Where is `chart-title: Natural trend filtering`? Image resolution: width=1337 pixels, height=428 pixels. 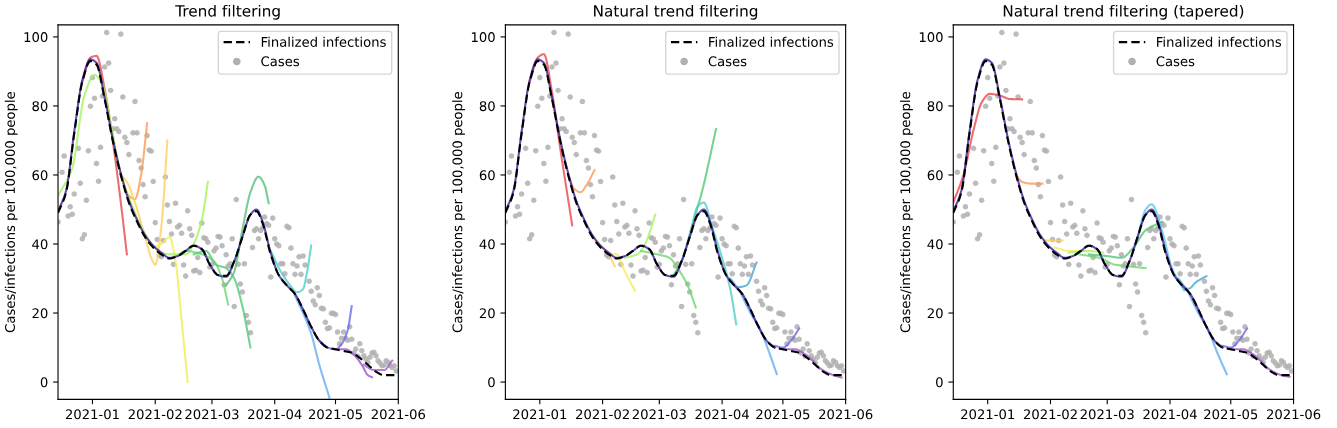
chart-title: Natural trend filtering is located at coordinates (676, 12).